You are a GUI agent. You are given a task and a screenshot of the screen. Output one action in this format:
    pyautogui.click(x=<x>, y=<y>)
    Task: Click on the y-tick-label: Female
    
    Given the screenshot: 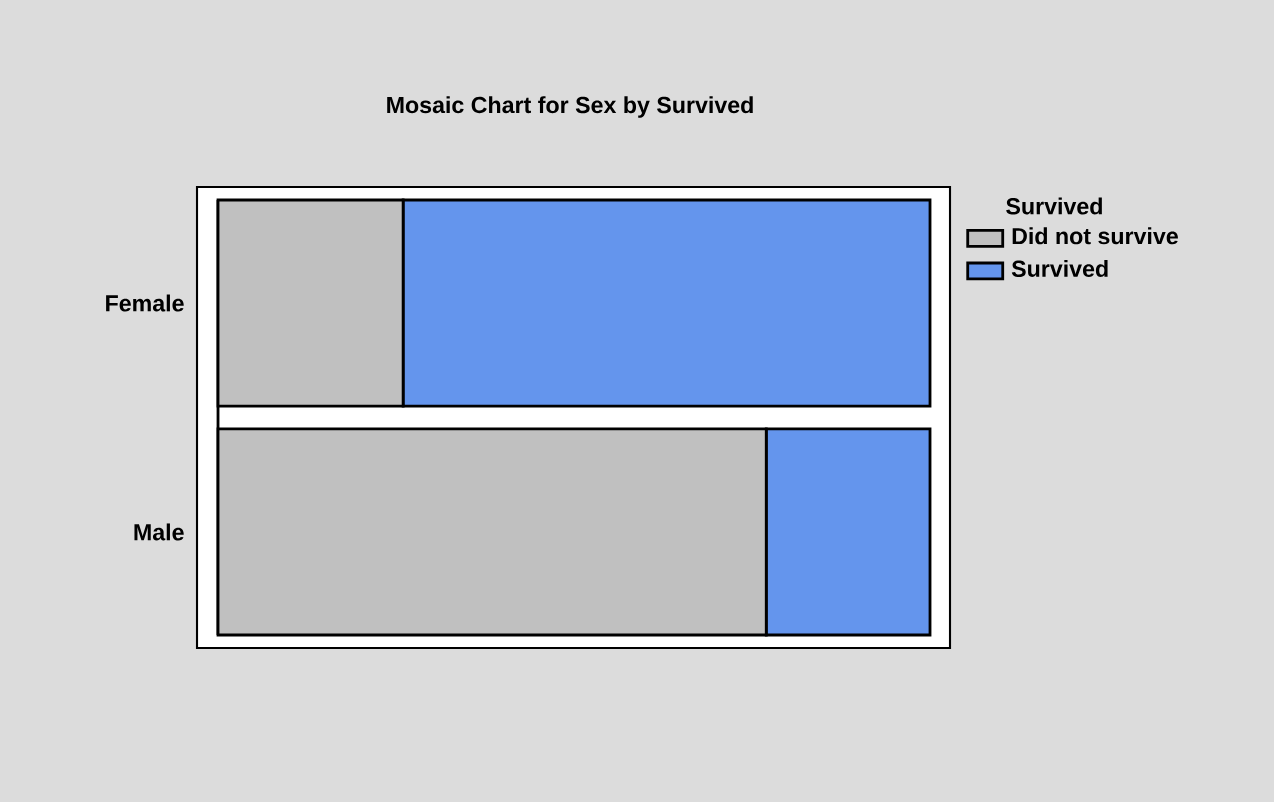 What is the action you would take?
    pyautogui.click(x=145, y=303)
    